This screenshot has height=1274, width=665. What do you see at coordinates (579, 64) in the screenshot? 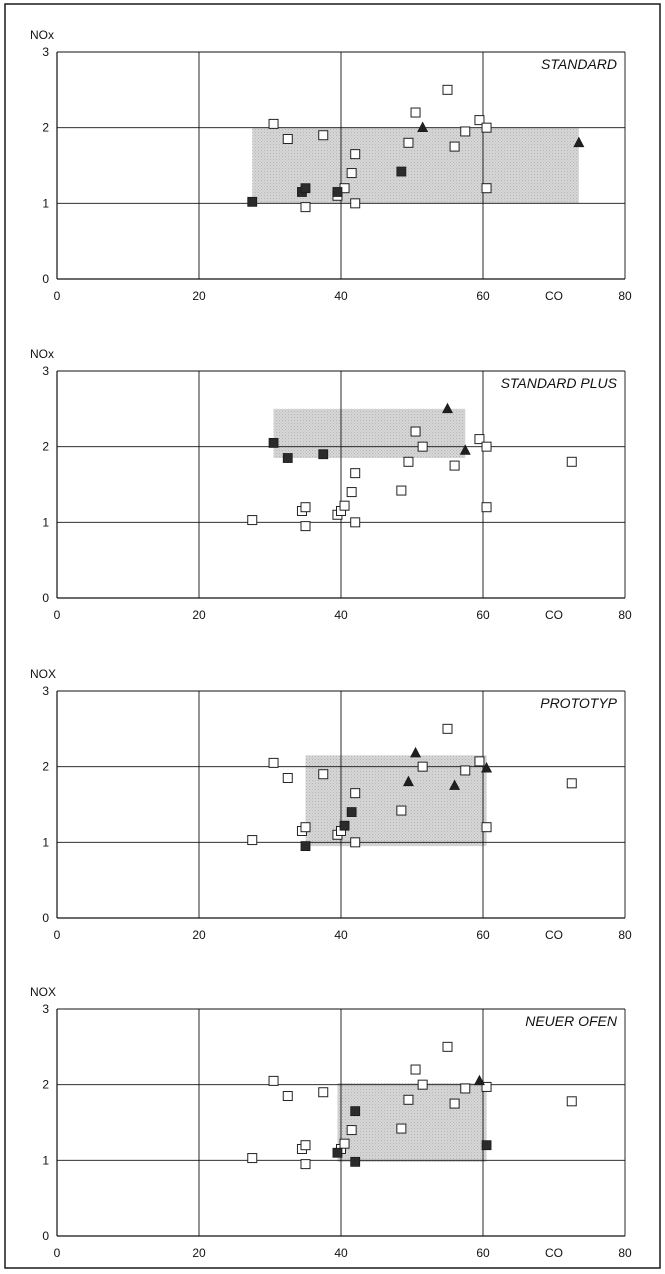
I see `panel-title: STANDARD` at bounding box center [579, 64].